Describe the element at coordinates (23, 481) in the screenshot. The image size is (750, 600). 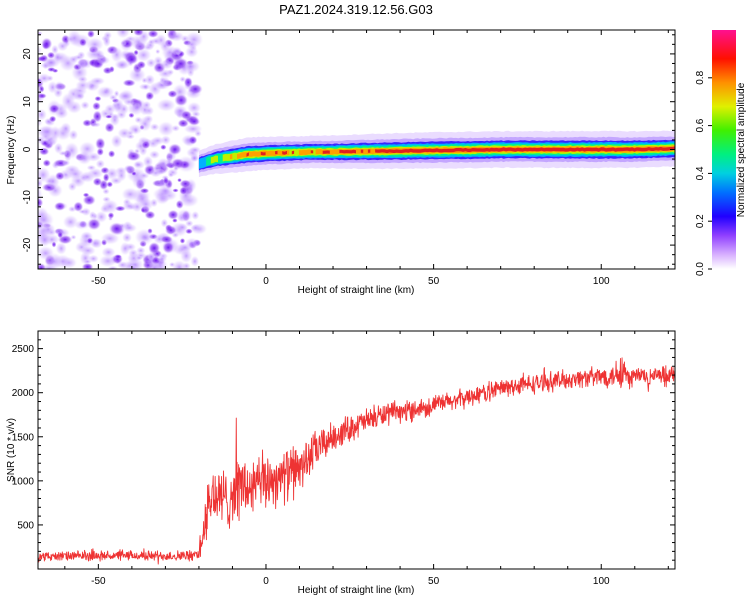
I see `snr-y-tick-label: 1000` at that location.